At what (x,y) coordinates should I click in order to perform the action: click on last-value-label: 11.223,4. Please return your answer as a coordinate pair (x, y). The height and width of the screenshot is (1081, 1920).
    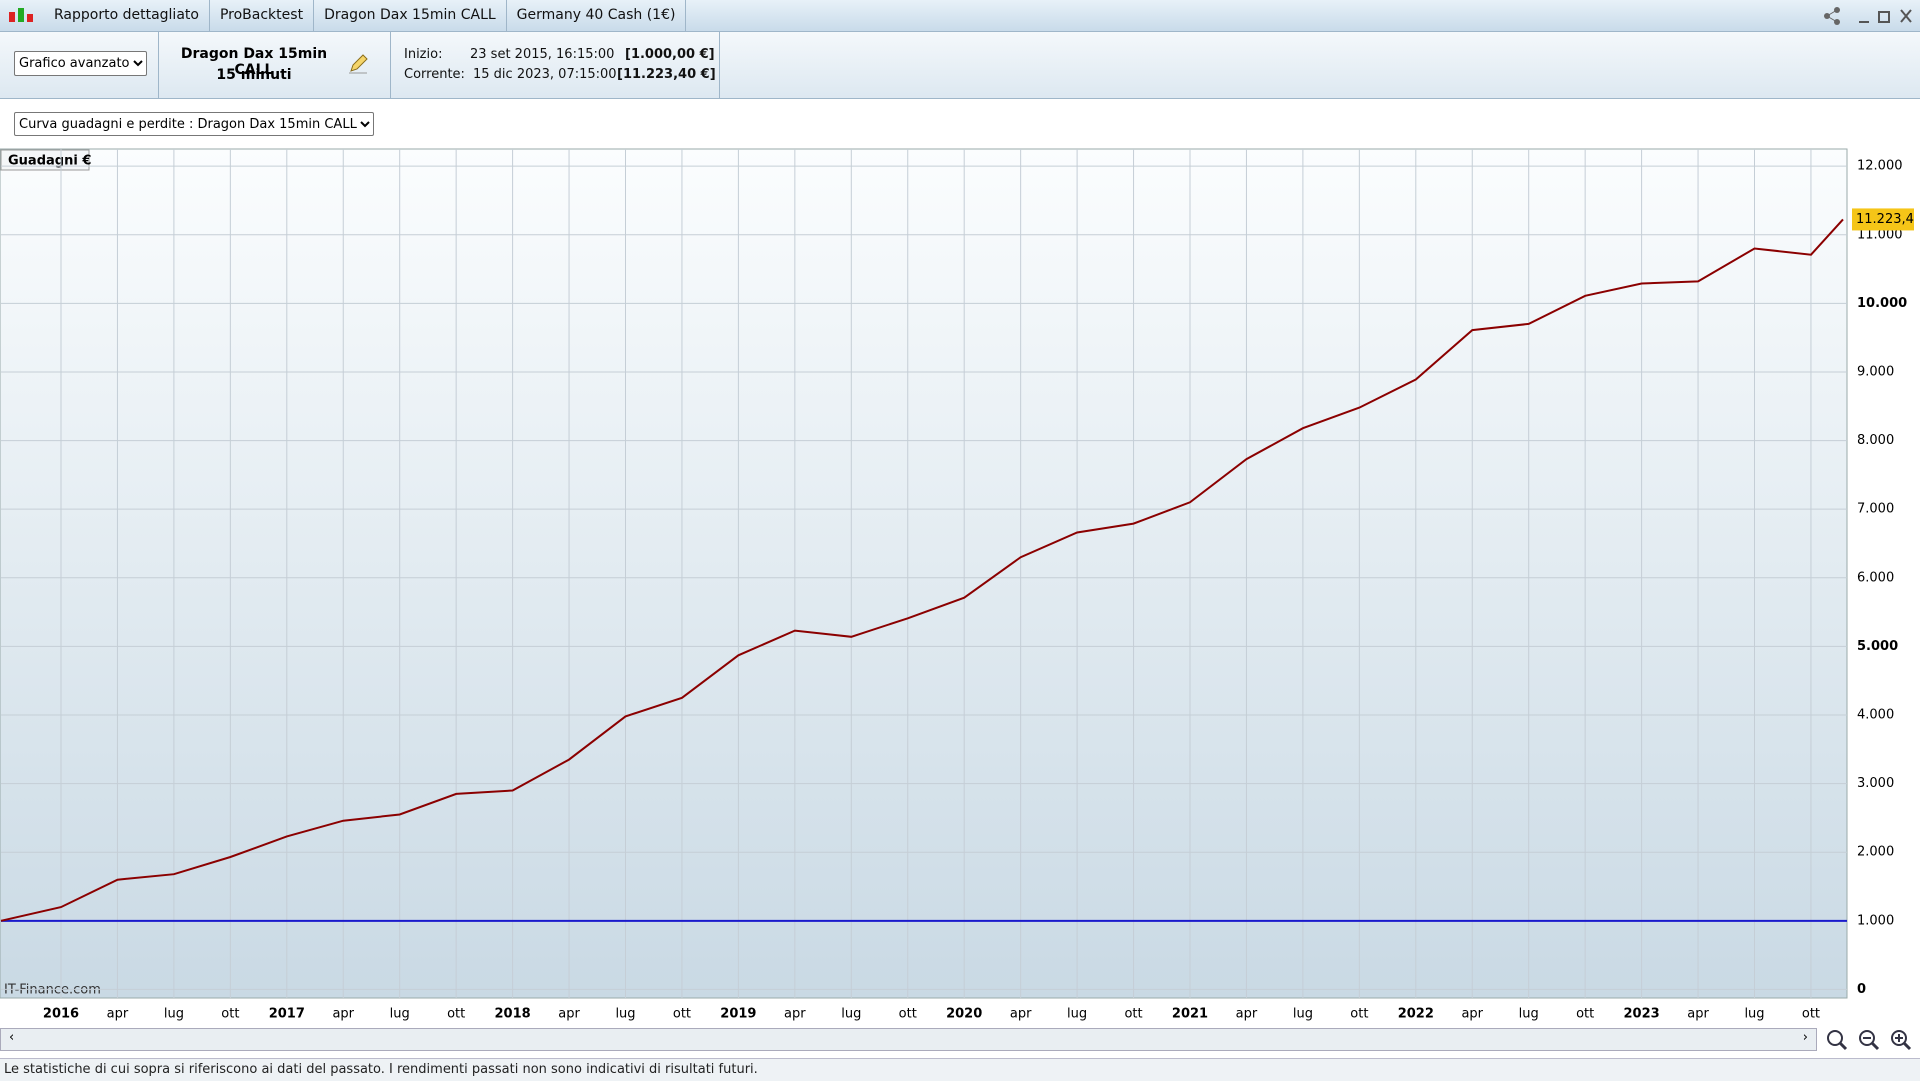
    Looking at the image, I should click on (1885, 219).